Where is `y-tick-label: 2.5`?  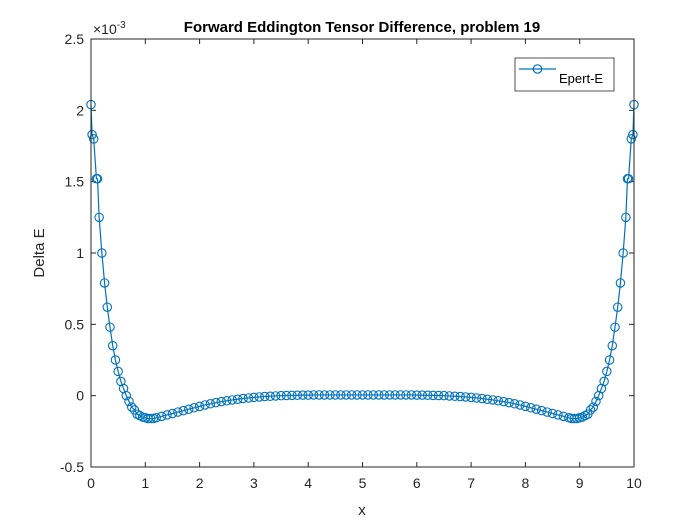 y-tick-label: 2.5 is located at coordinates (75, 39).